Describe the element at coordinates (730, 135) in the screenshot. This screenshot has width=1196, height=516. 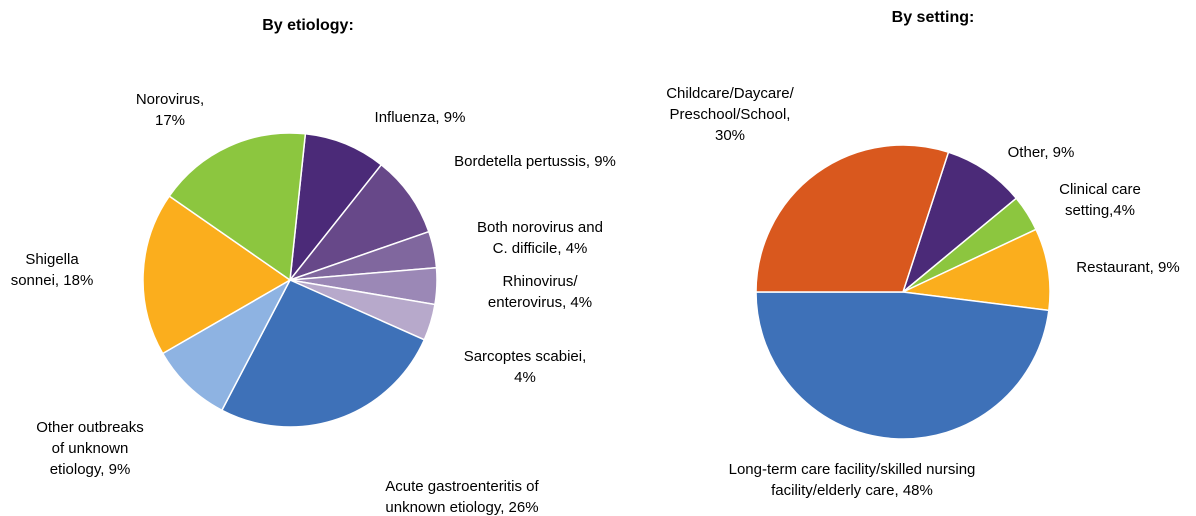
I see `slice-label: 30%` at that location.